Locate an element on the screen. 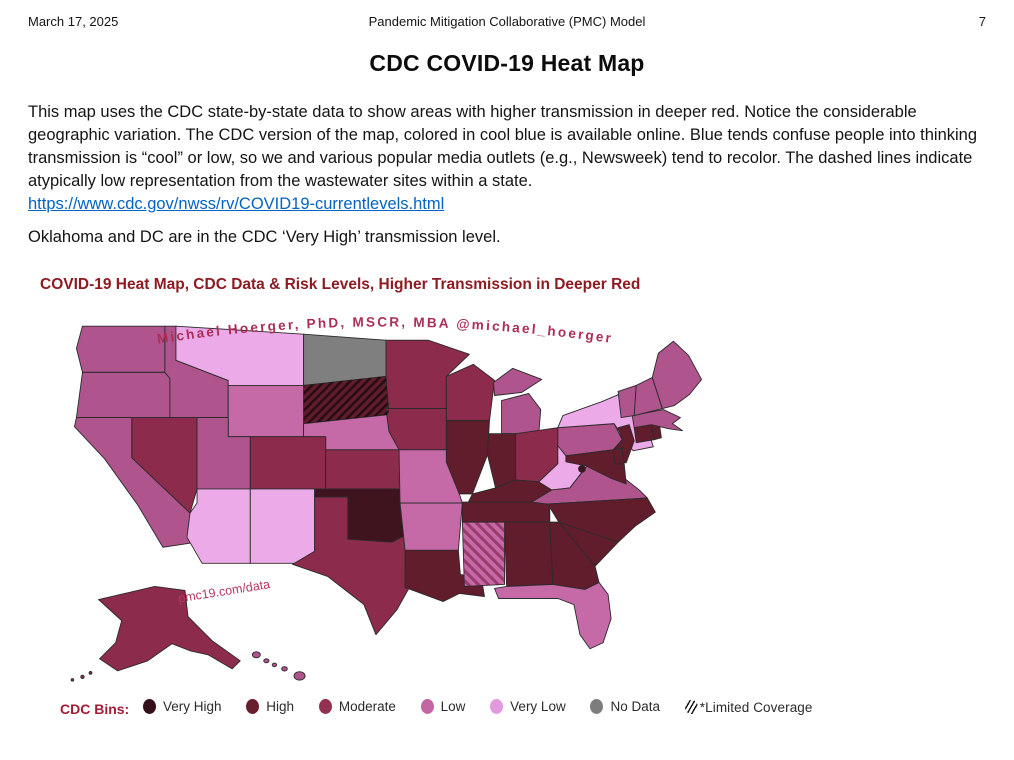  state-AZ is located at coordinates (218, 526).